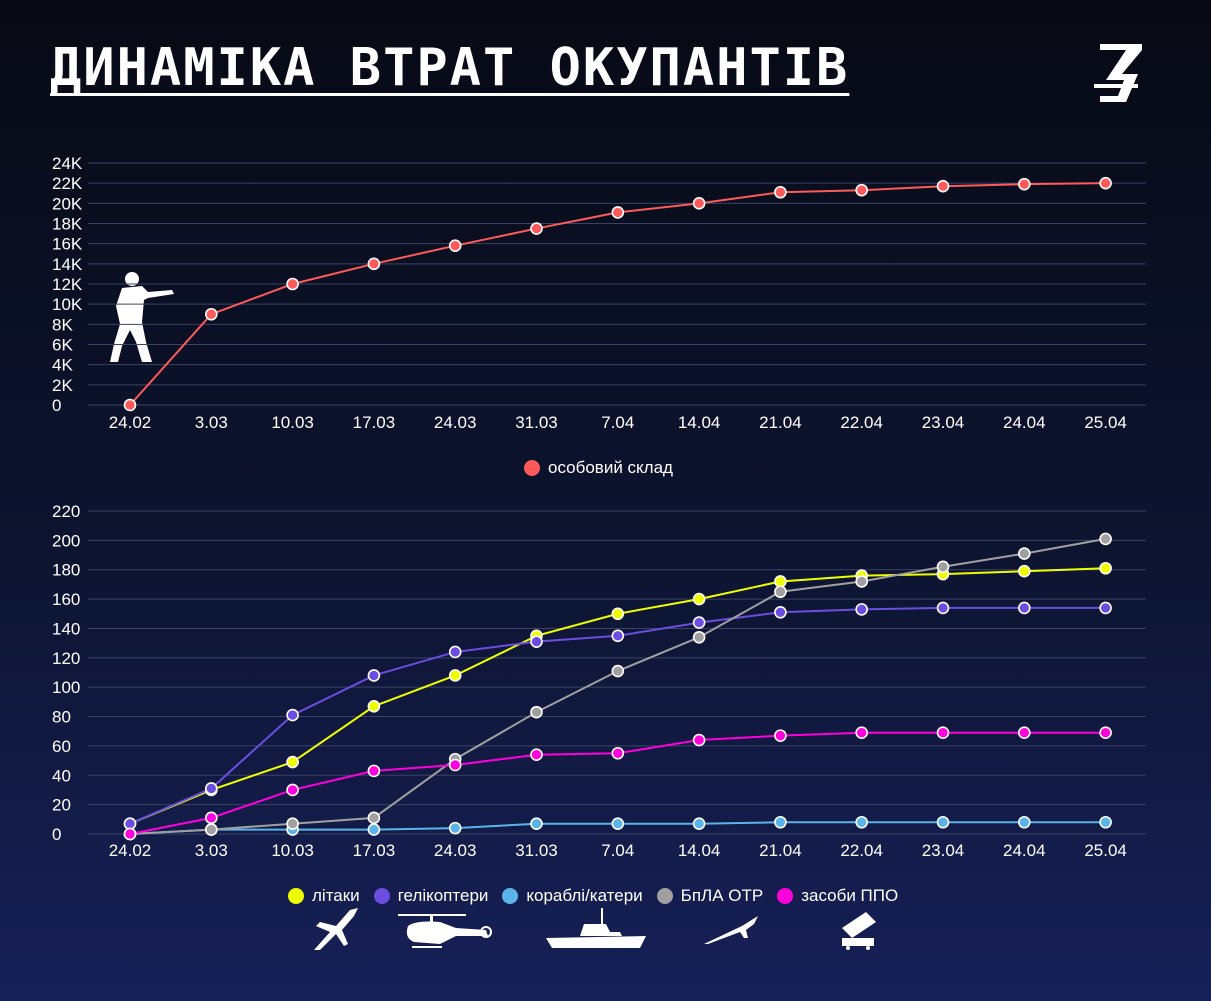 The image size is (1211, 1001). Describe the element at coordinates (62, 365) in the screenshot. I see `y-tick-label: 4K` at that location.